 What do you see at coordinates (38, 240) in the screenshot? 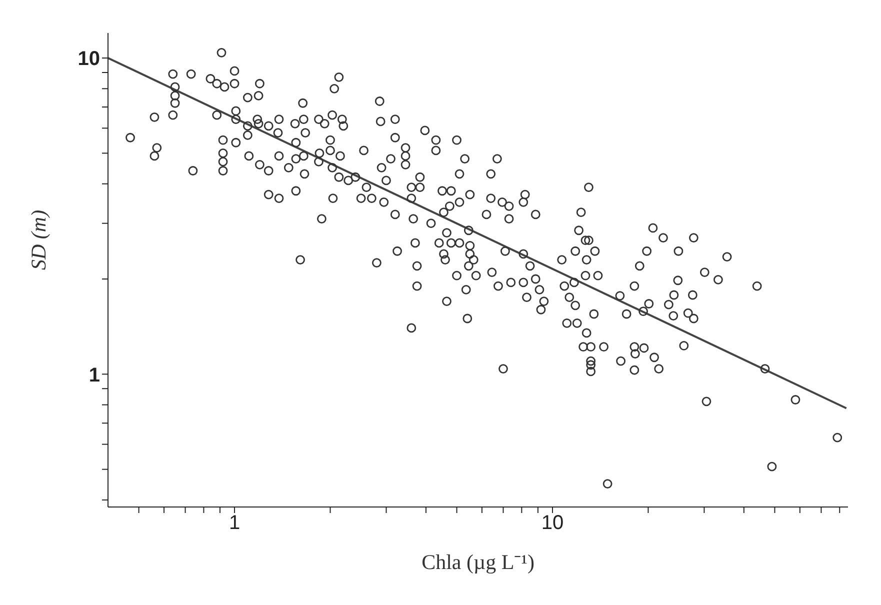
I see `y-axis-title: SD (m)` at bounding box center [38, 240].